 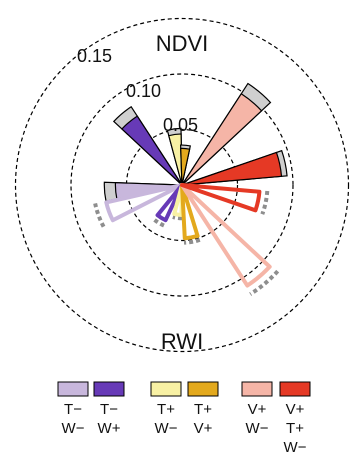 What do you see at coordinates (257, 409) in the screenshot?
I see `legend-line1-5: V+` at bounding box center [257, 409].